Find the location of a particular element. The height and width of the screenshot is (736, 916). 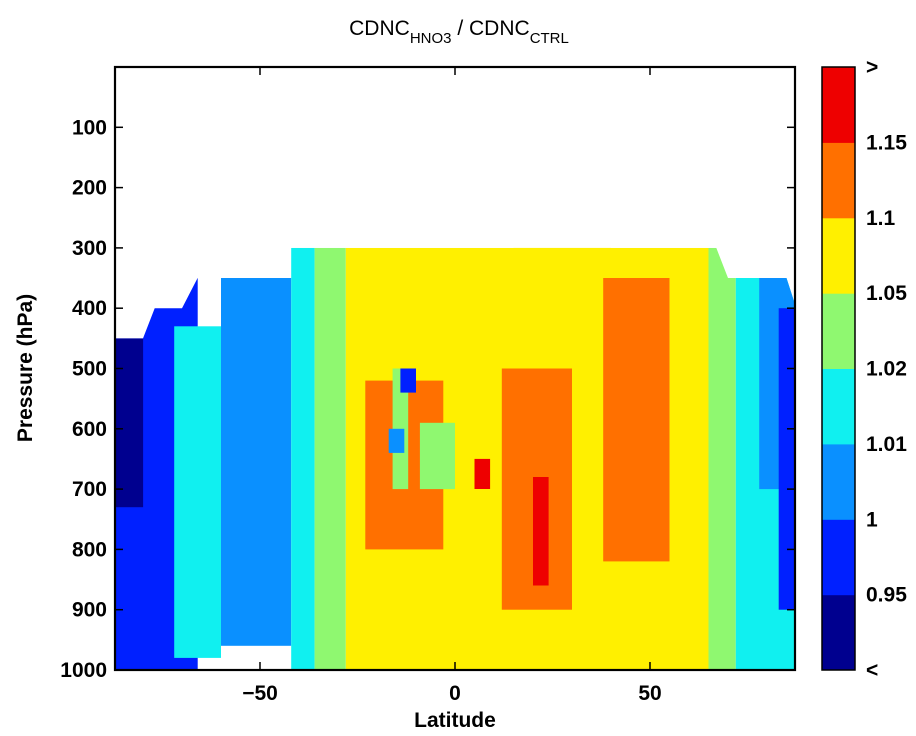

title-sub-1: HNO3 is located at coordinates (431, 38).